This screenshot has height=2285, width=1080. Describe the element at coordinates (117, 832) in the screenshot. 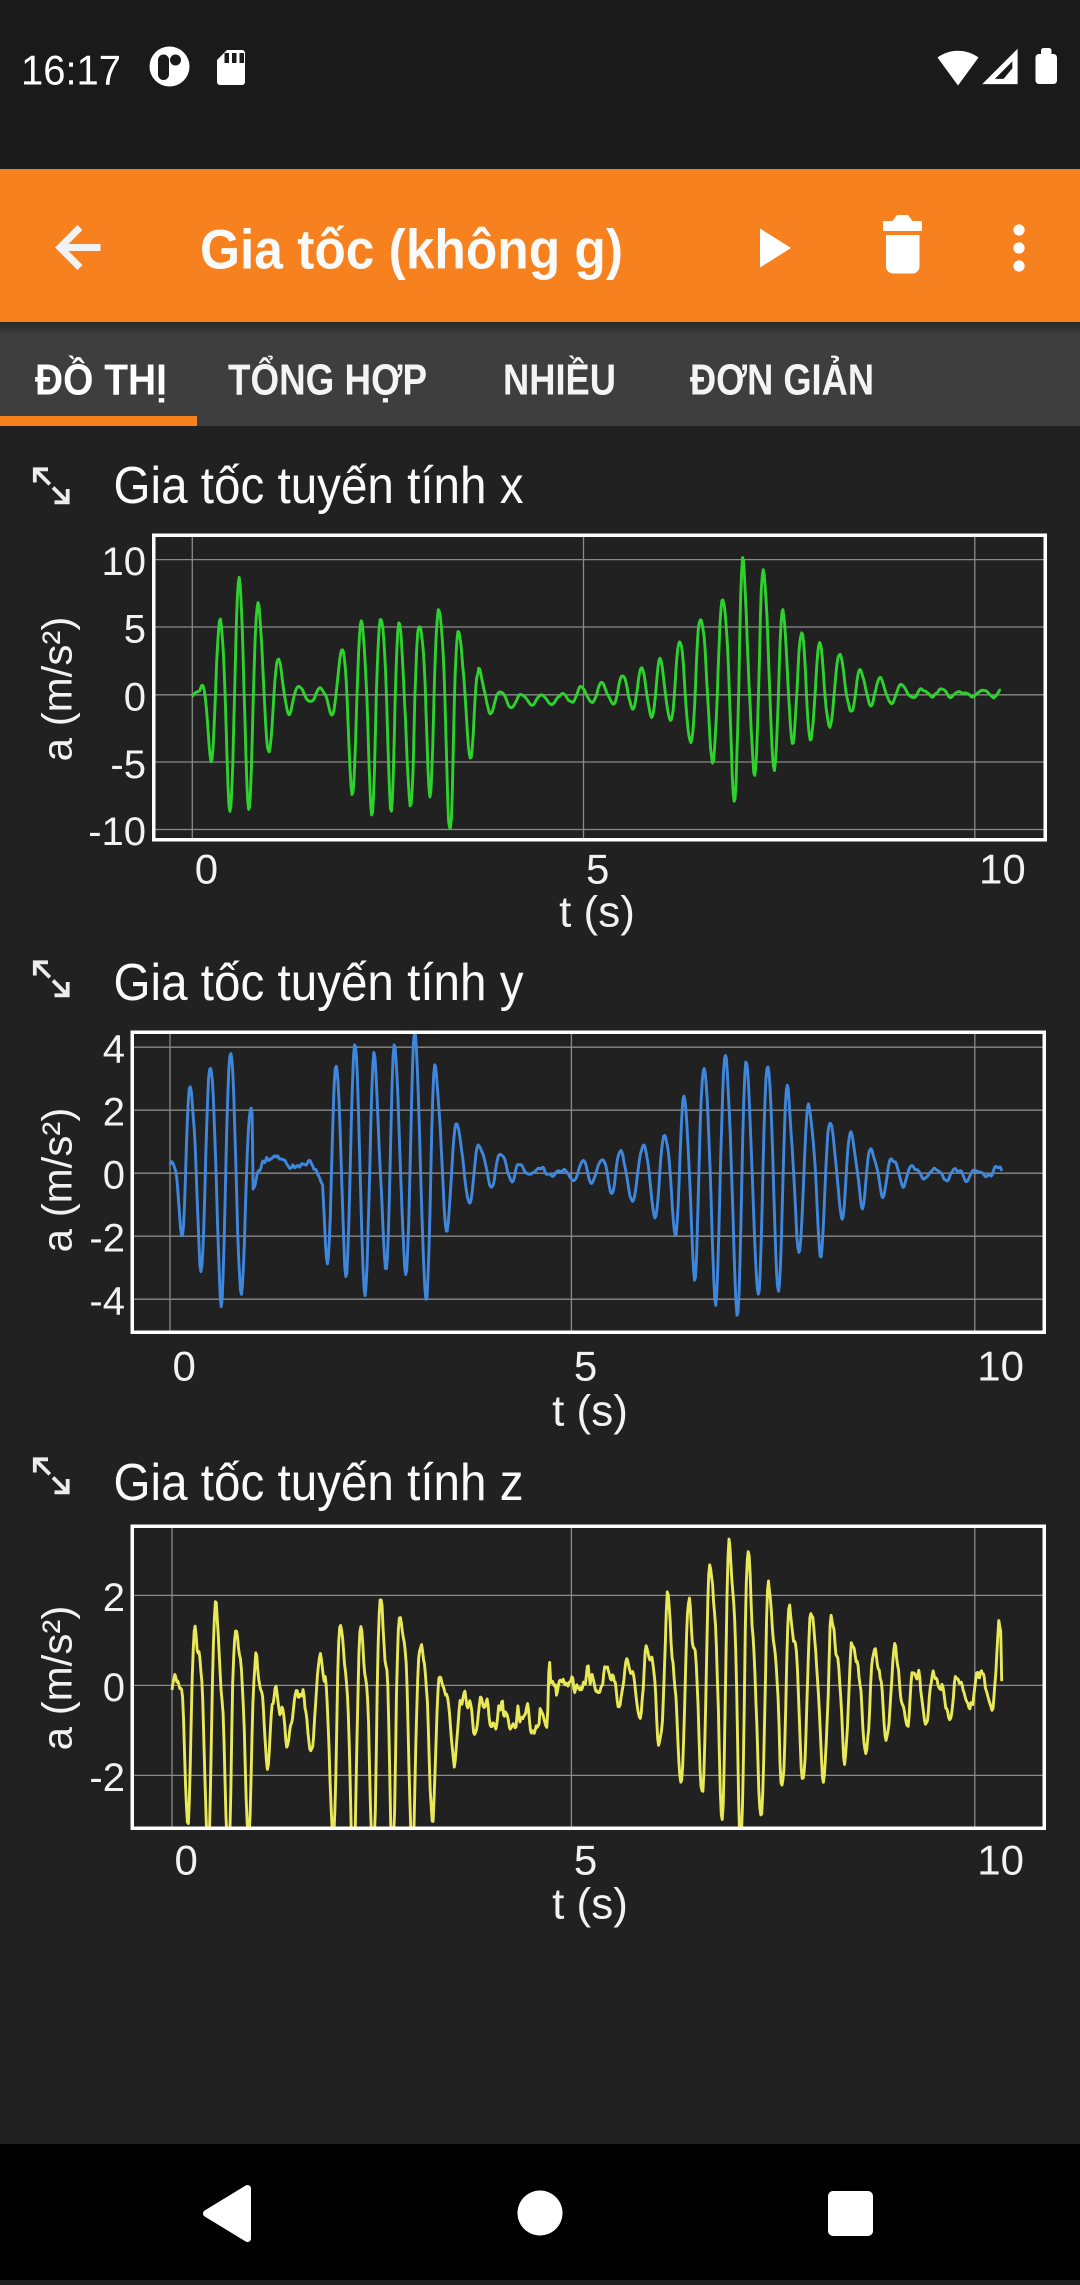

I see `svg-text: -10` at that location.